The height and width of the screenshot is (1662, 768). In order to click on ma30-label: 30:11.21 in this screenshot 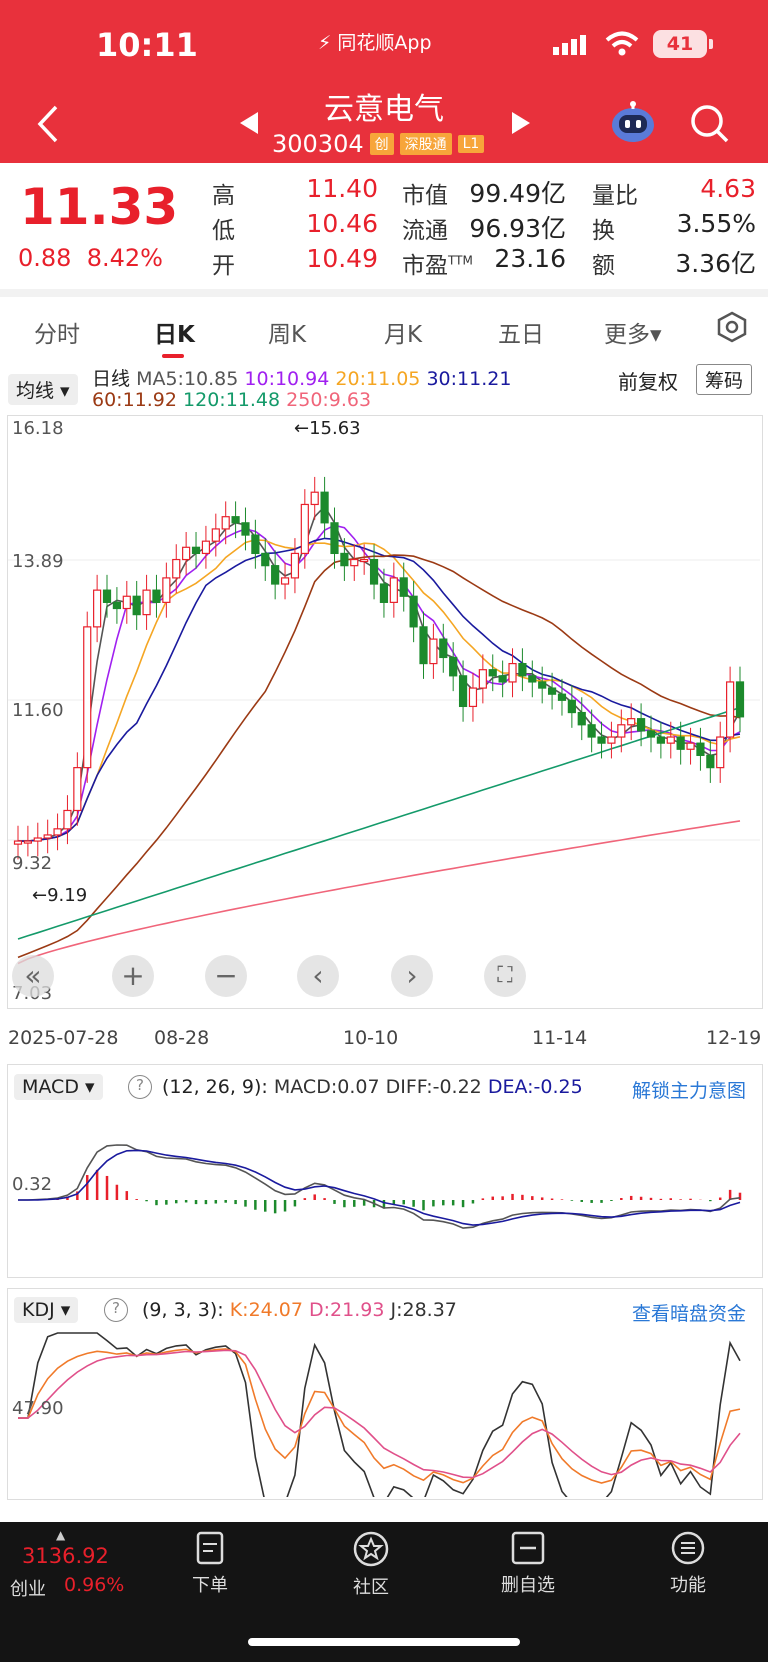, I will do `click(469, 379)`.